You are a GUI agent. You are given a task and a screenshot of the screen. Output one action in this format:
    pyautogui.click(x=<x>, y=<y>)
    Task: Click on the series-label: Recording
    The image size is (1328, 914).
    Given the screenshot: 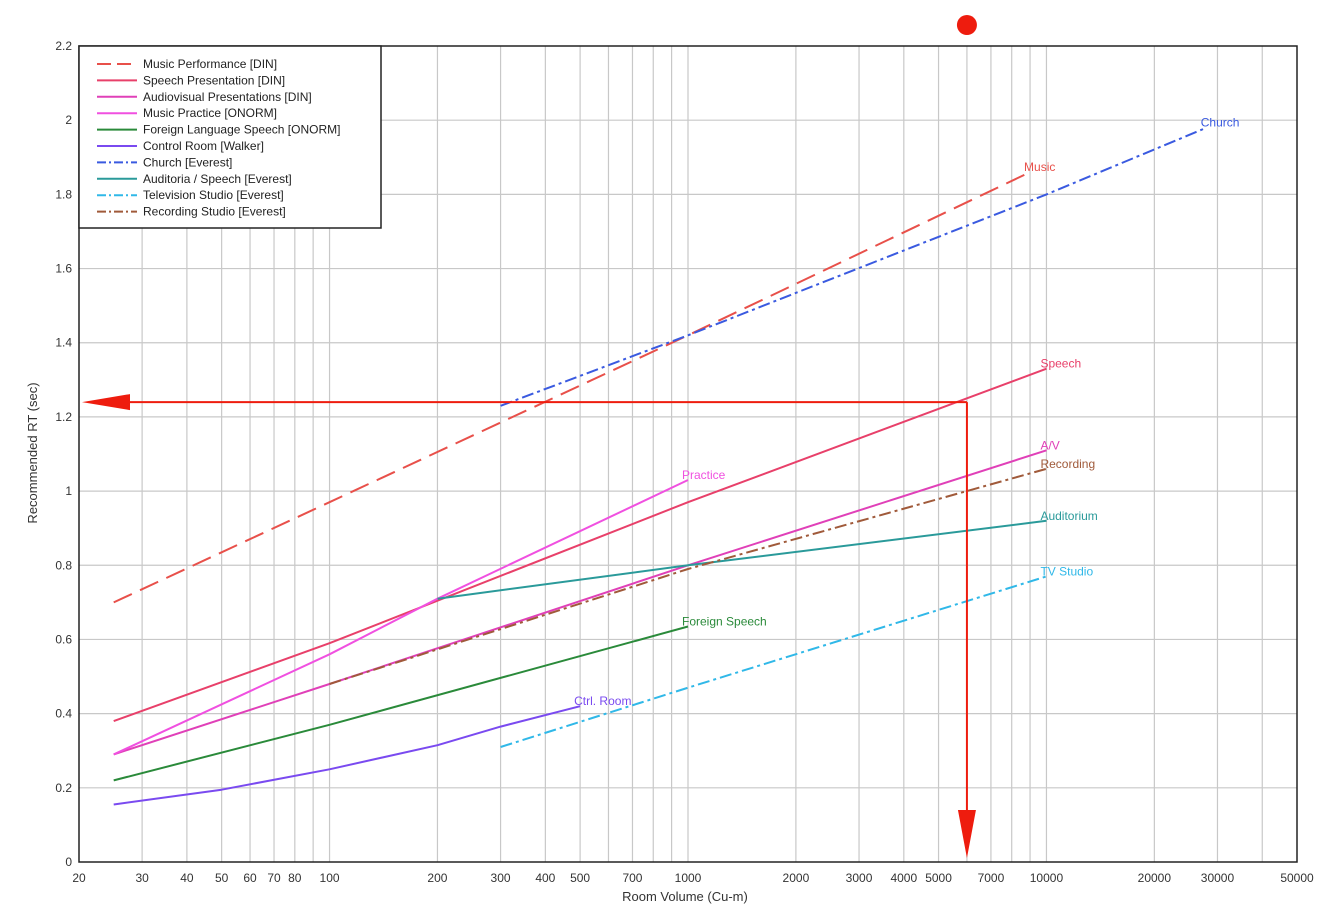 What is the action you would take?
    pyautogui.click(x=1067, y=464)
    